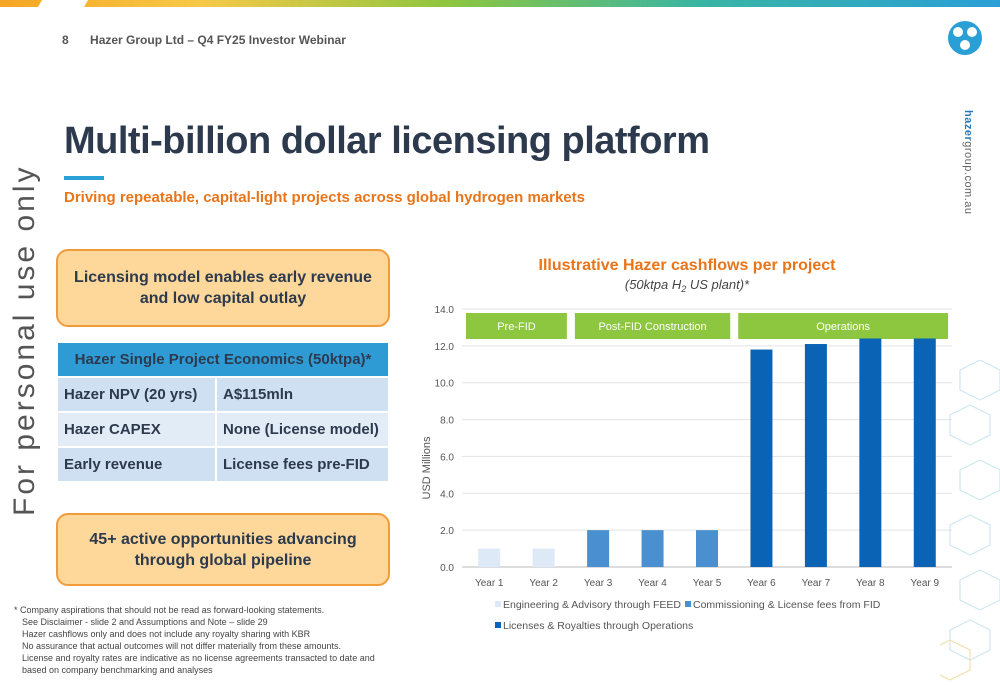 This screenshot has height=685, width=1000. I want to click on economics-heading: Hazer Single Project Economics (50ktpa)*, so click(223, 359).